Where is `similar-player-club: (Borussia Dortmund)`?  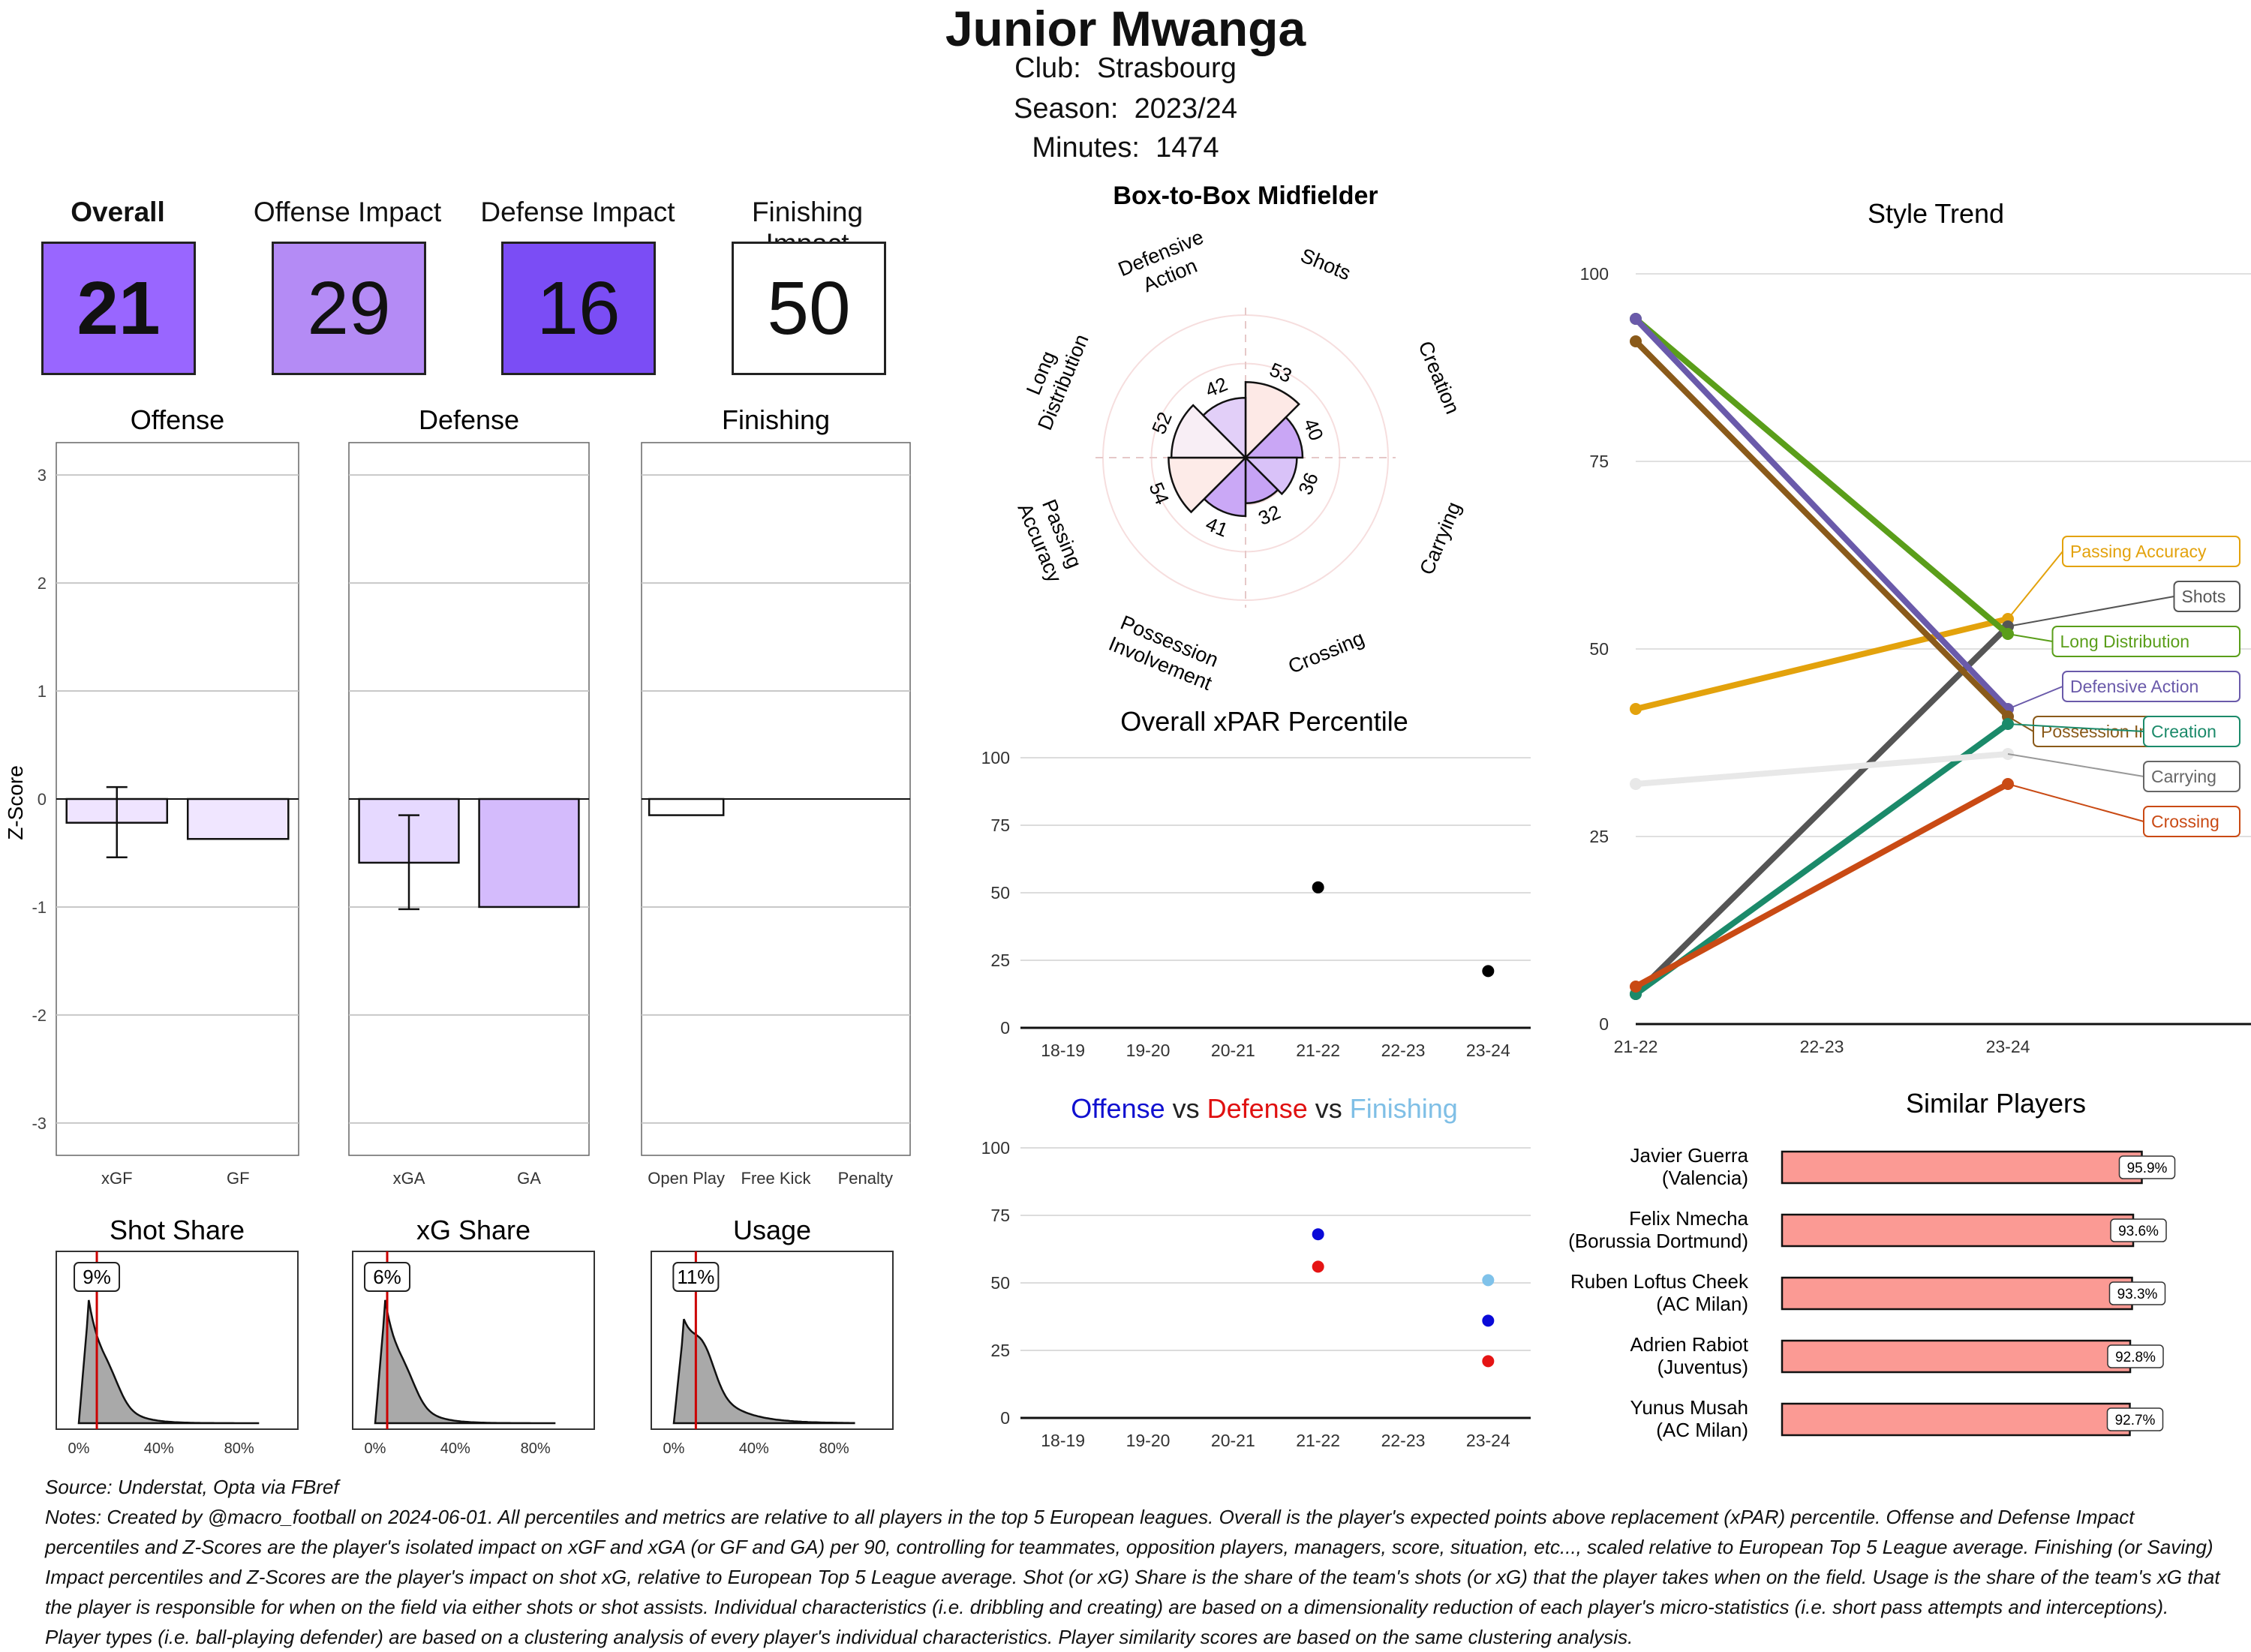 similar-player-club: (Borussia Dortmund) is located at coordinates (1658, 1241).